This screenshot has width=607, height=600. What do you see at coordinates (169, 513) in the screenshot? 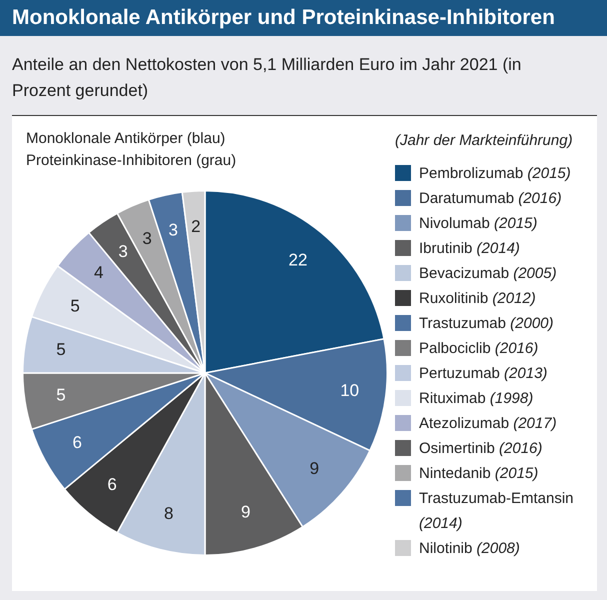
I see `data-label: 8` at bounding box center [169, 513].